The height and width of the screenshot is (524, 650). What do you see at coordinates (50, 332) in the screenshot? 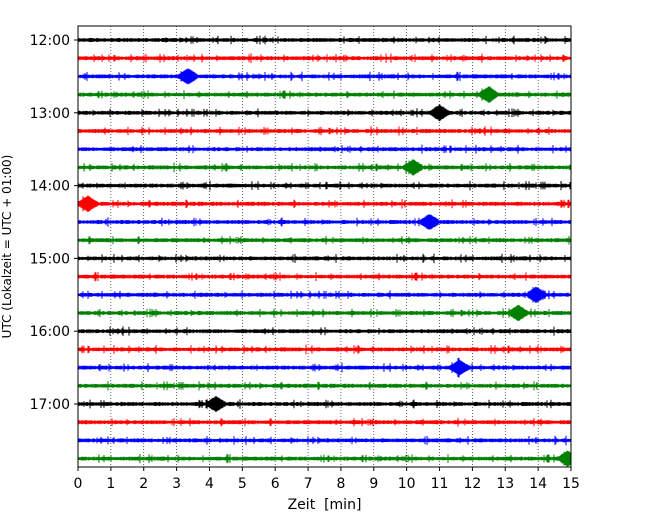
I see `y-tick-label: 16:00` at bounding box center [50, 332].